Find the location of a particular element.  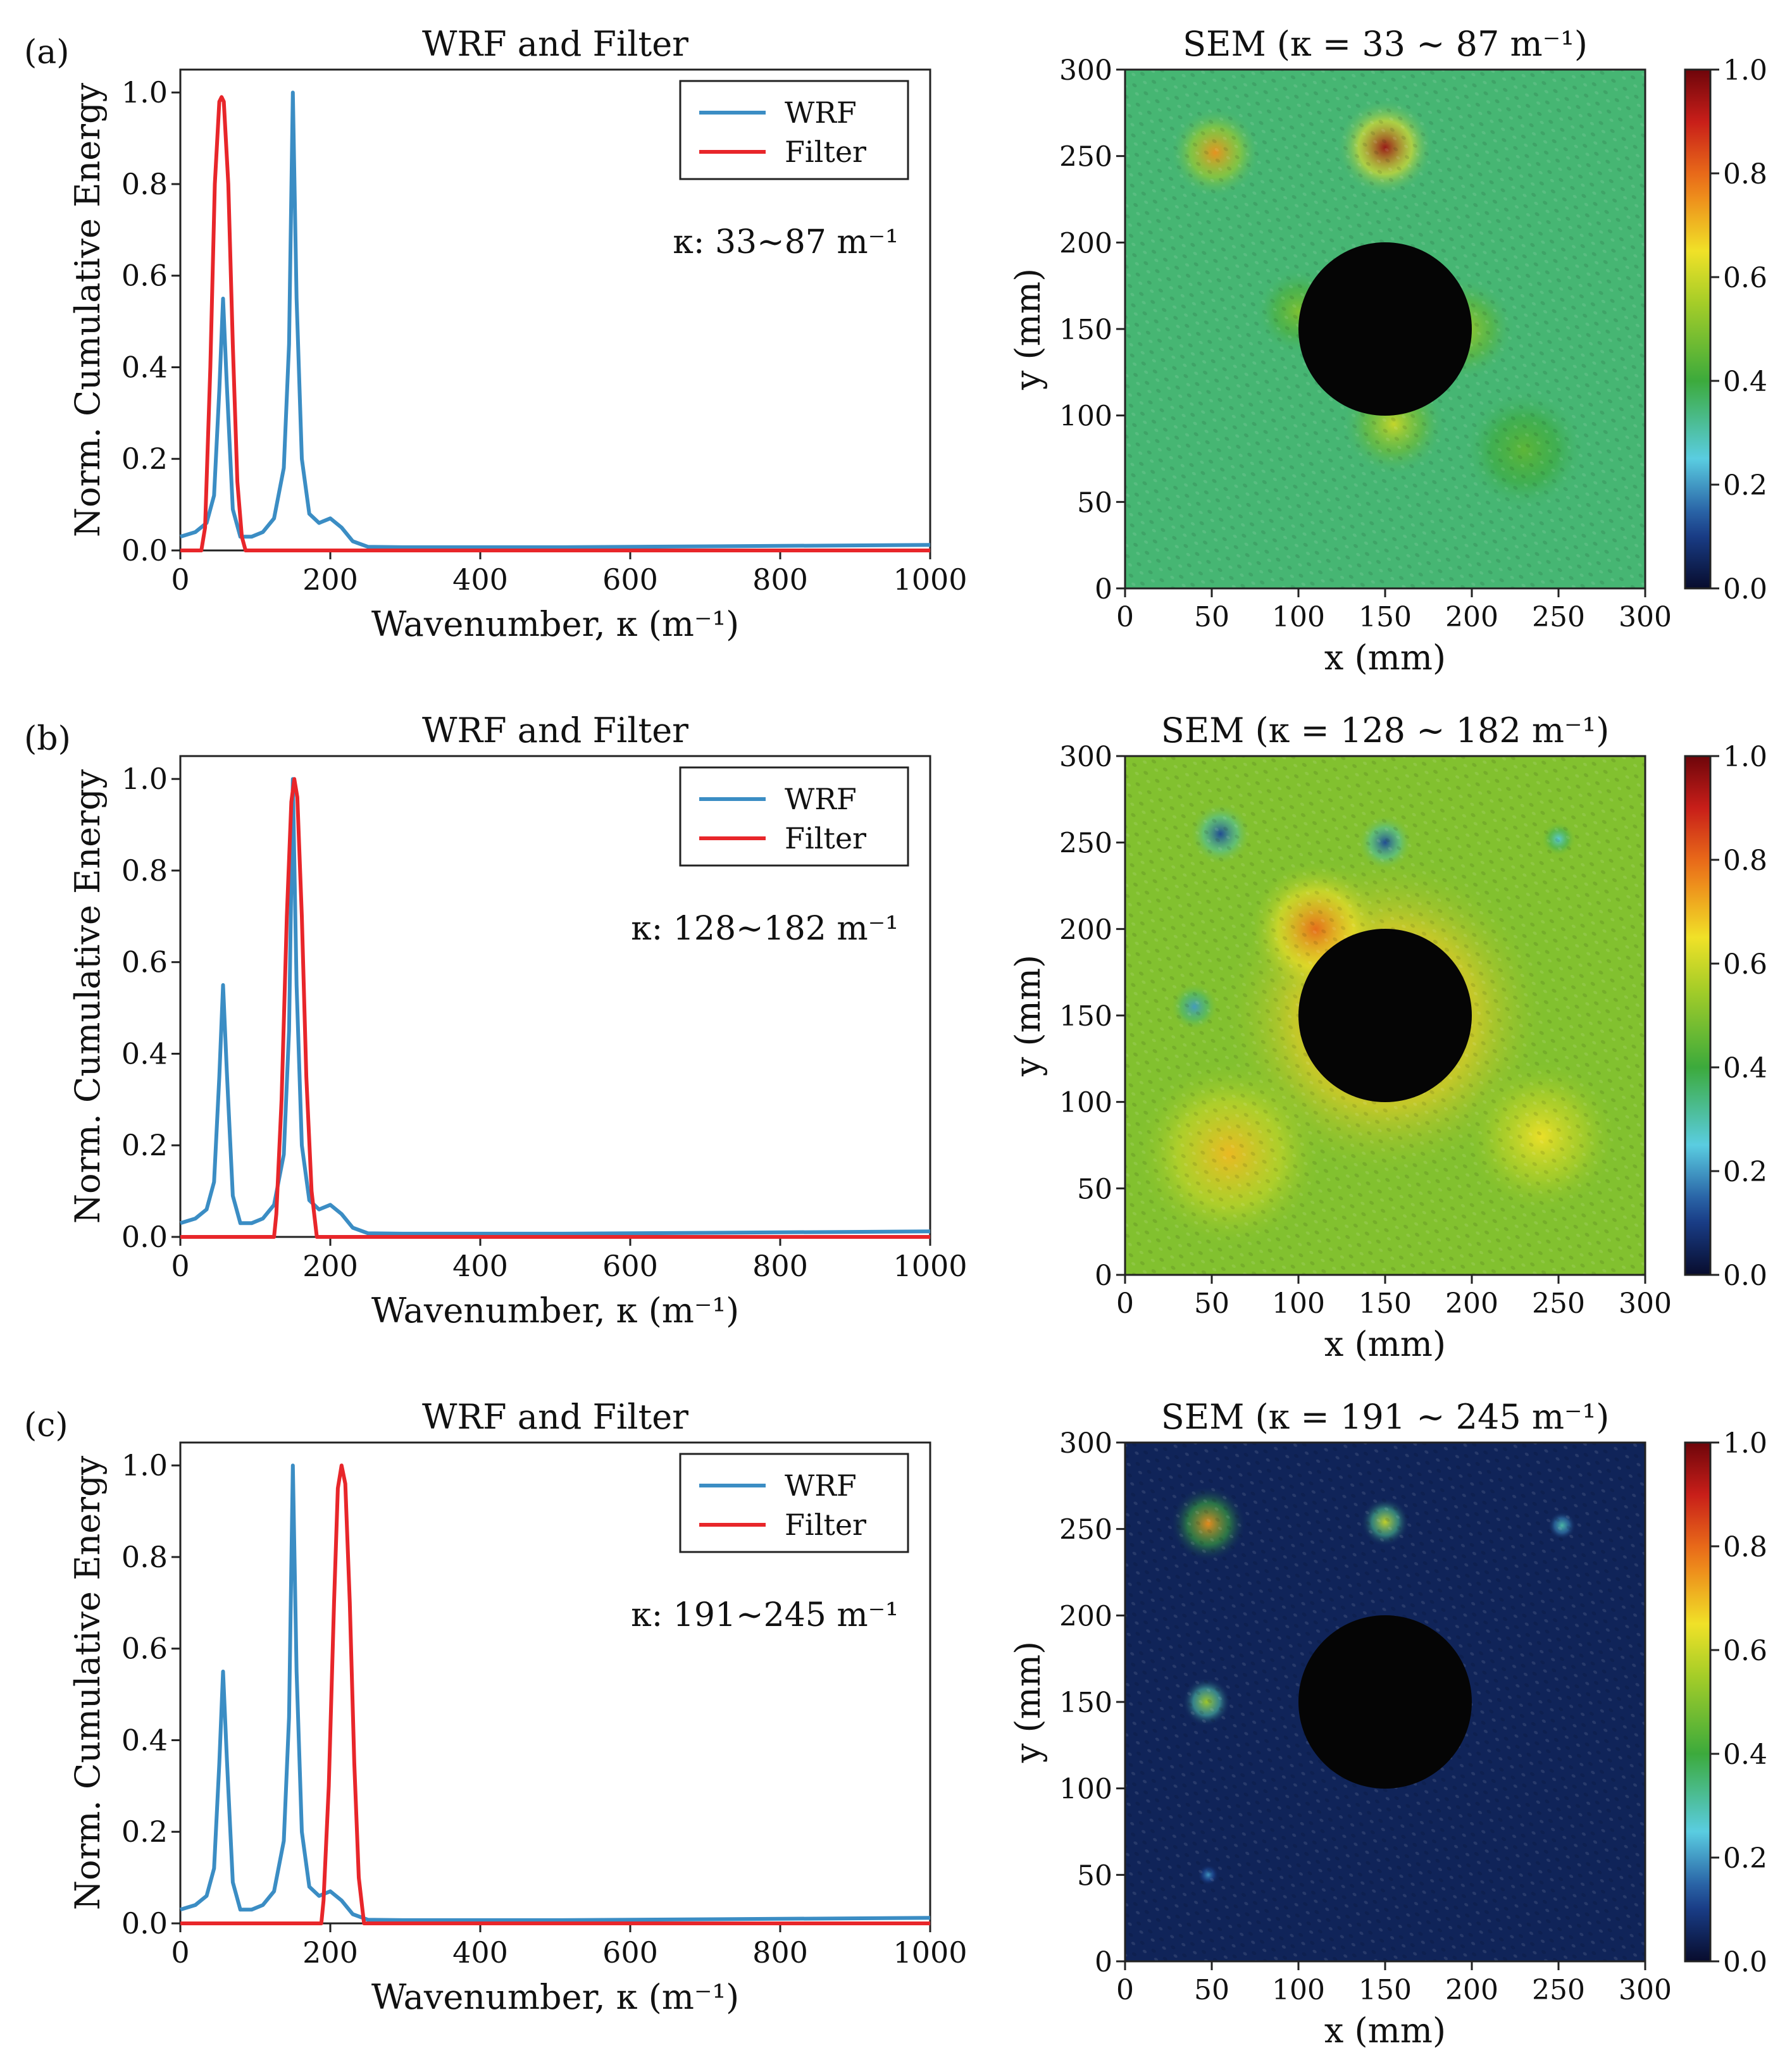

colorbar-tick-label: 0.6 is located at coordinates (1745, 964).